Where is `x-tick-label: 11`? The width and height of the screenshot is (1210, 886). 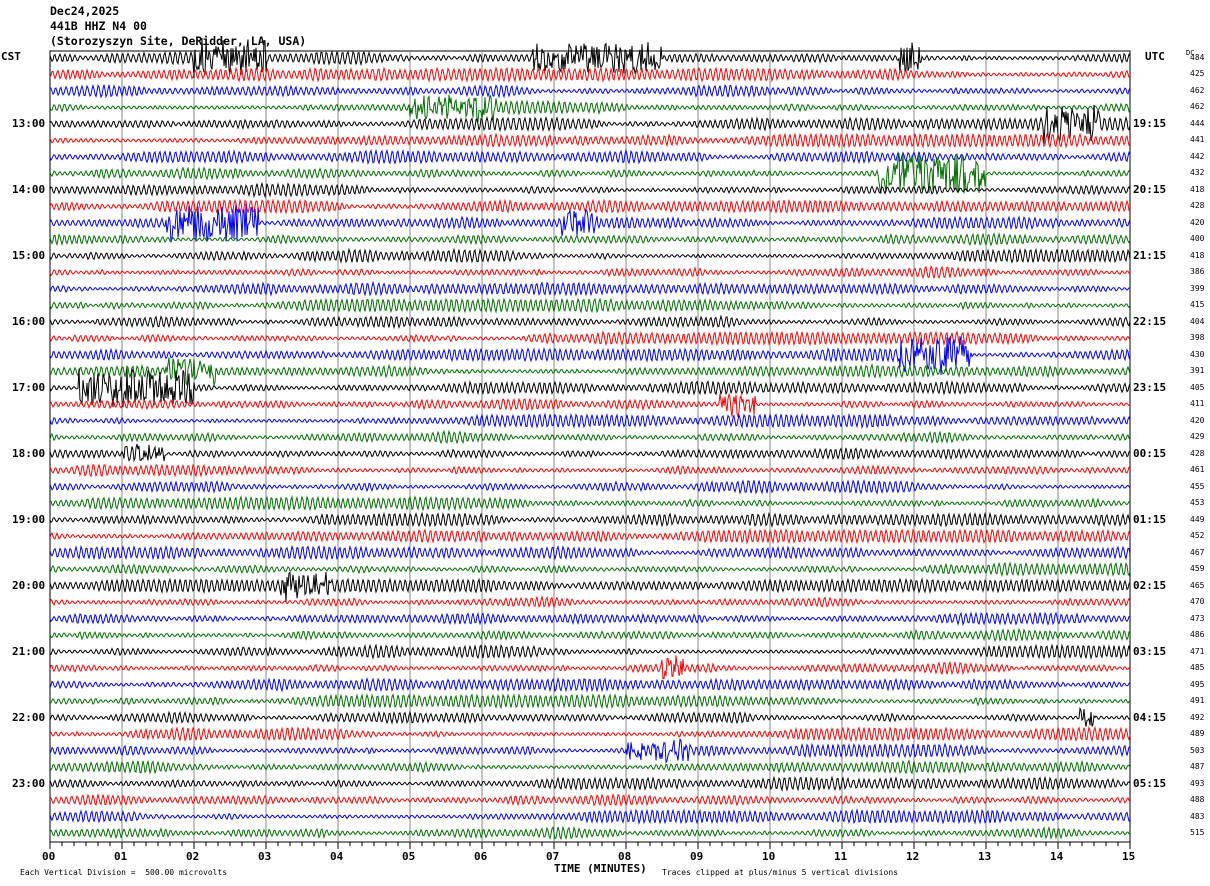 x-tick-label: 11 is located at coordinates (841, 856).